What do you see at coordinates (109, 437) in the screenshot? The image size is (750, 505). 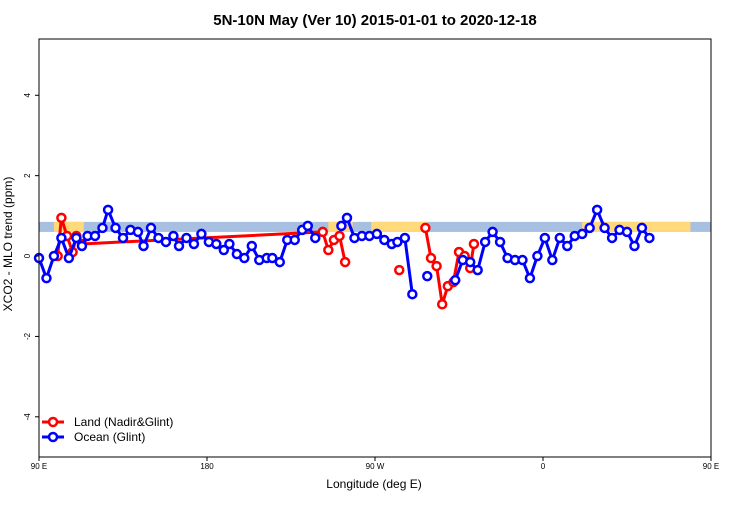 I see `legend-ocean-label: Ocean (Glint)` at bounding box center [109, 437].